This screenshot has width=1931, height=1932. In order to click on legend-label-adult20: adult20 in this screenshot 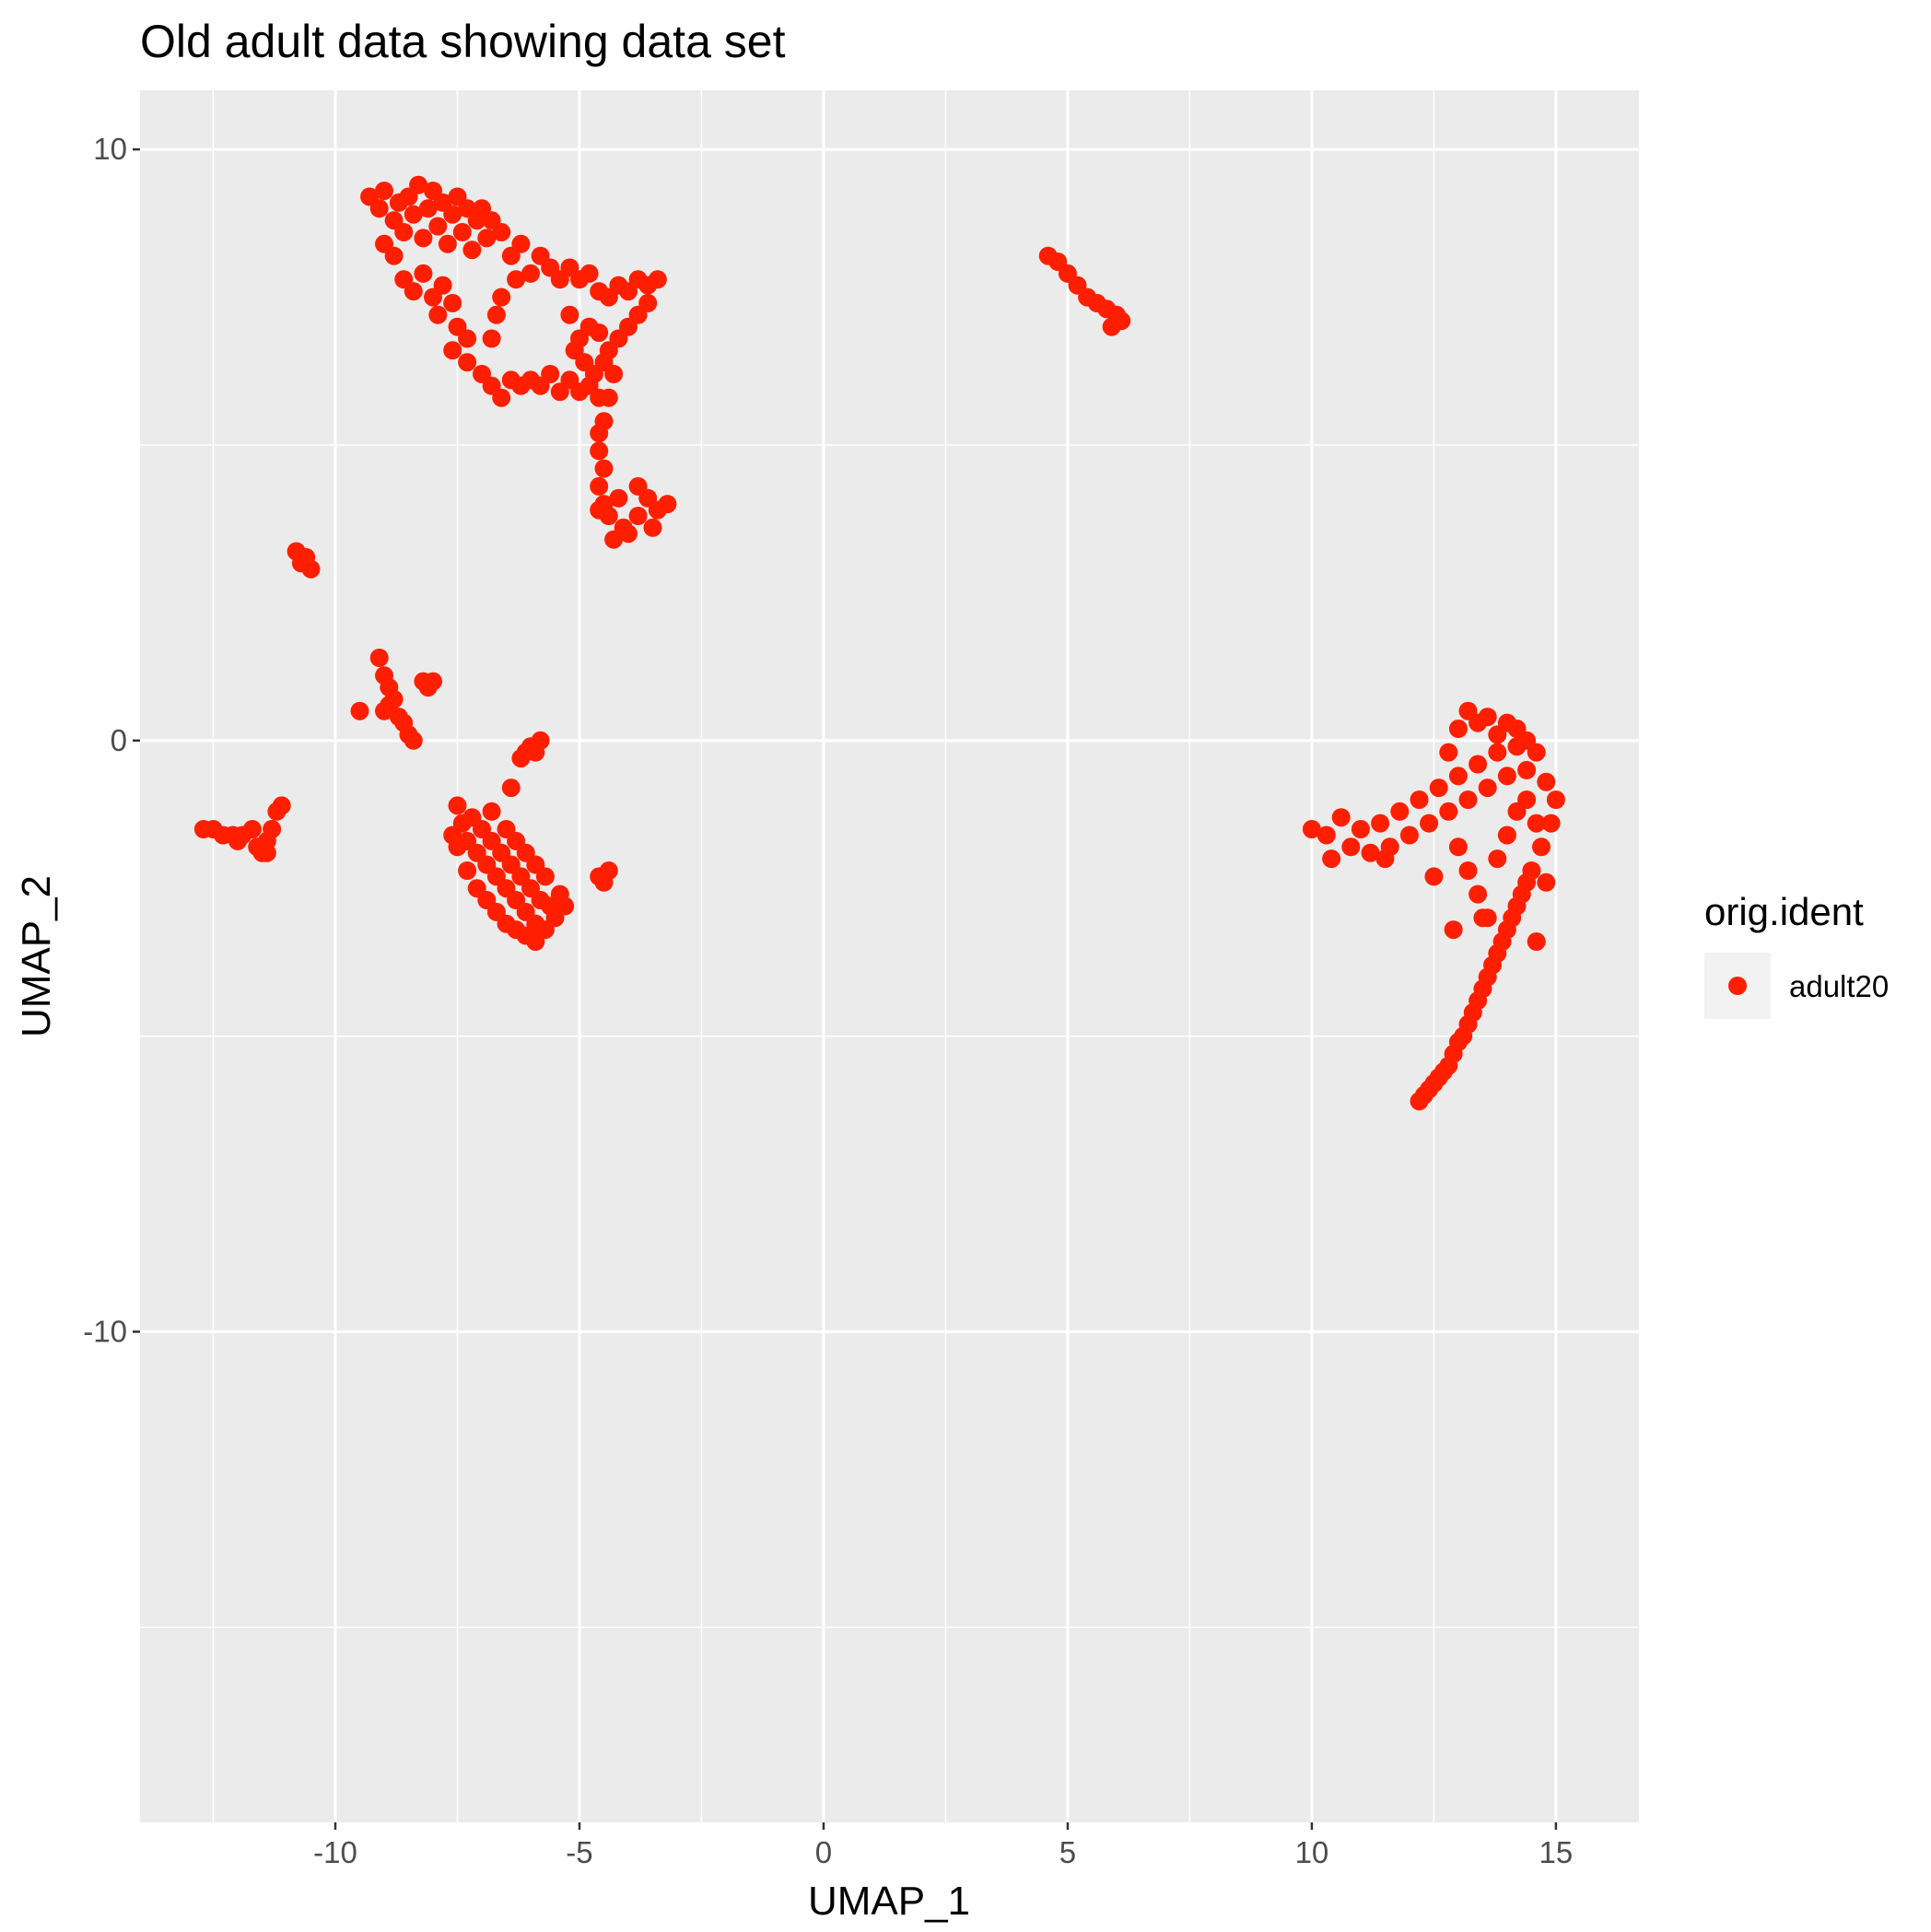, I will do `click(1839, 986)`.